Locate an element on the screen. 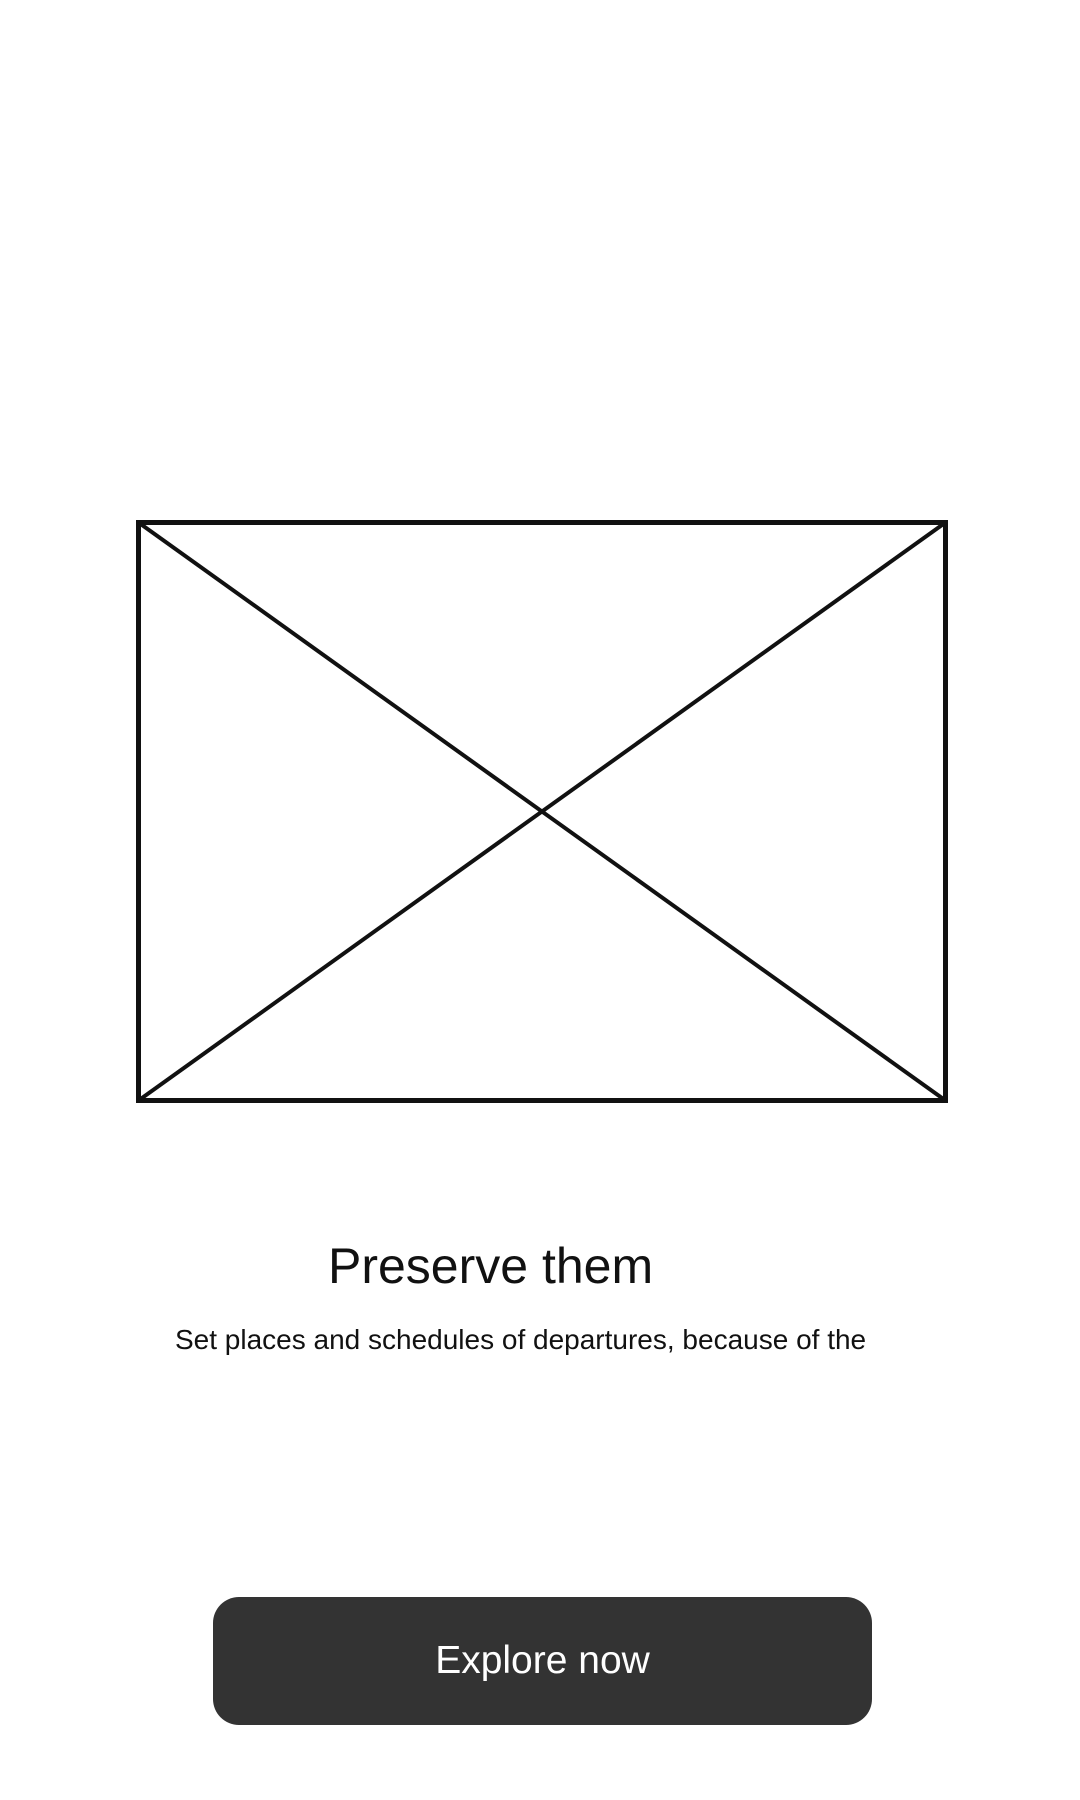 The image size is (1080, 1800). onboarding-title: Preserve them is located at coordinates (491, 1266).